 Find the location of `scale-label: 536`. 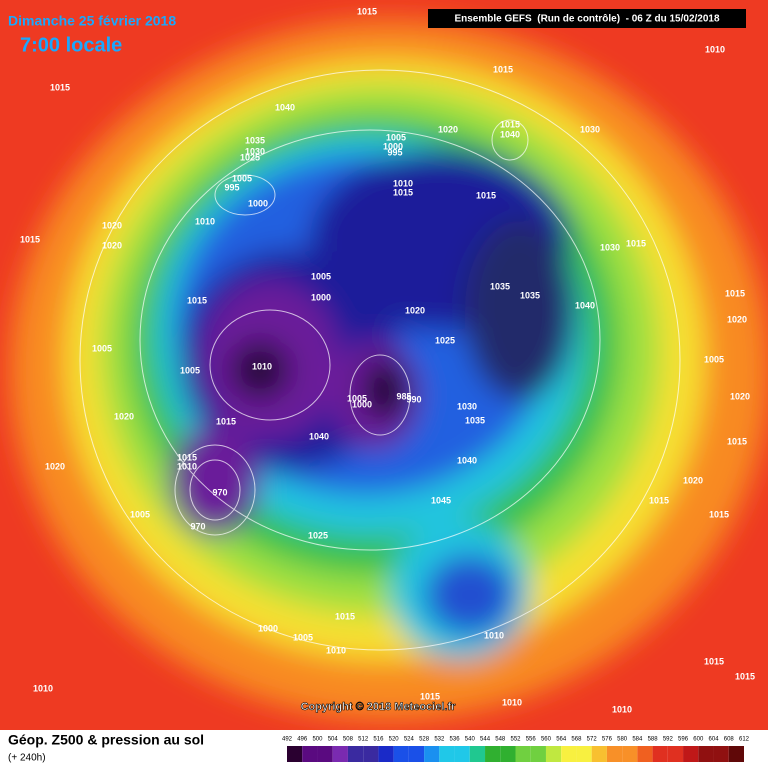

scale-label: 536 is located at coordinates (455, 740).